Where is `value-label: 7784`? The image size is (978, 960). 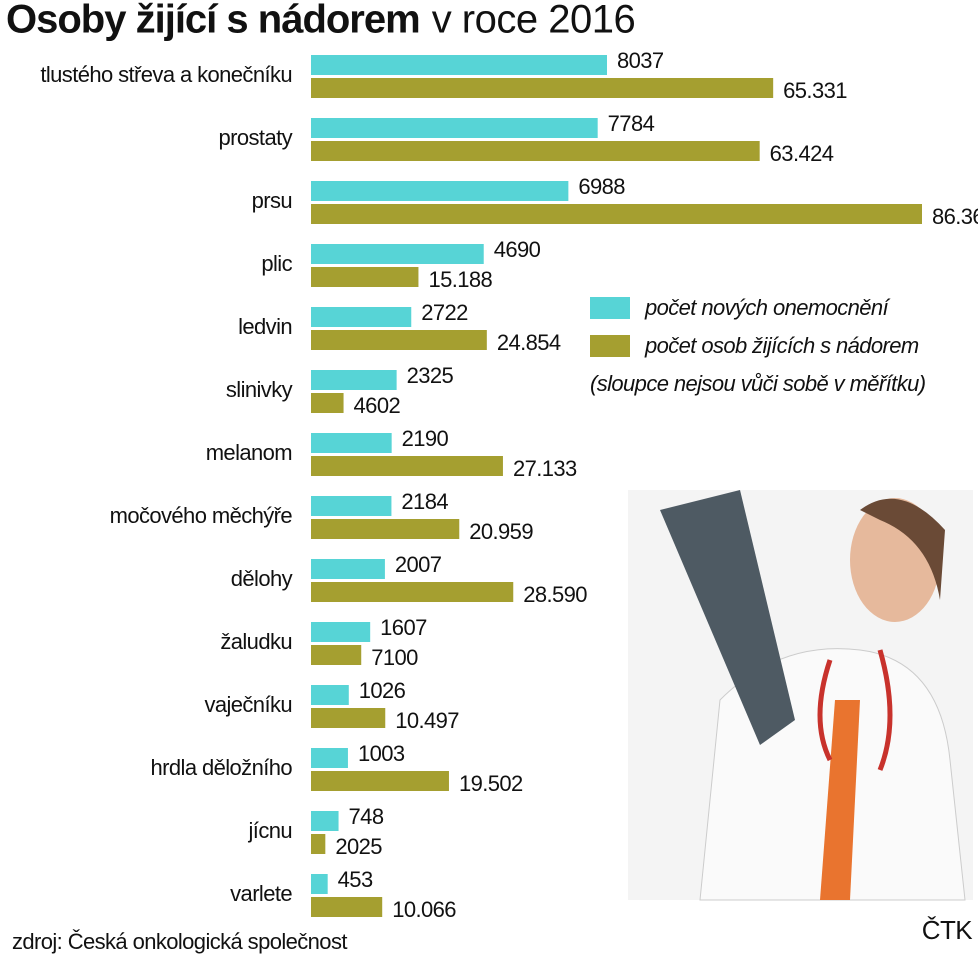 value-label: 7784 is located at coordinates (631, 123).